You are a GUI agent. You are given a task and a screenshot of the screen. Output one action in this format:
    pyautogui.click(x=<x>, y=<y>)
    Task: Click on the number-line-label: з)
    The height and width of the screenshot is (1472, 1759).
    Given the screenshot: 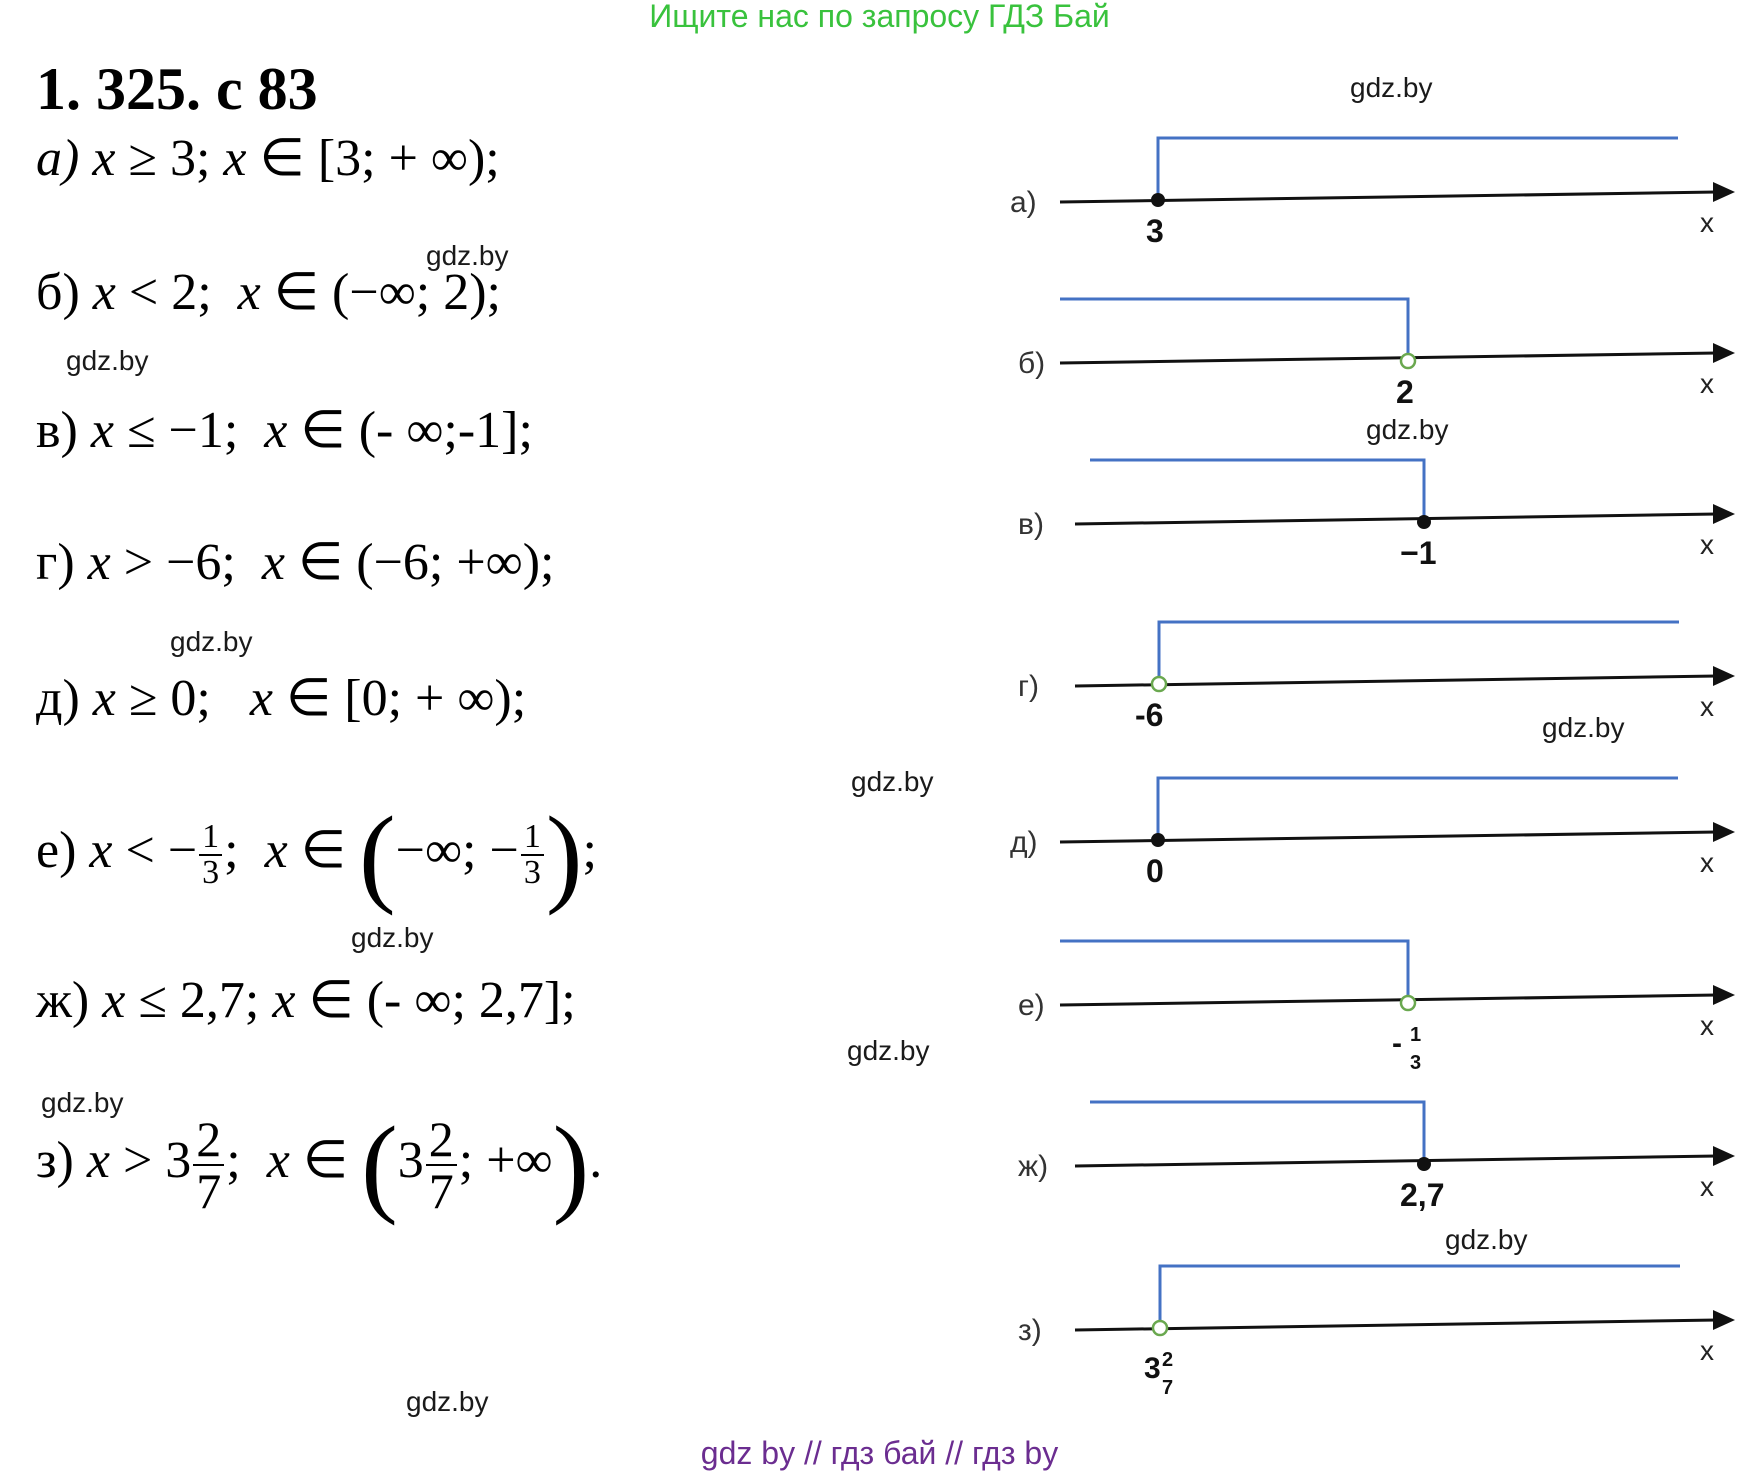 What is the action you would take?
    pyautogui.click(x=1030, y=1330)
    